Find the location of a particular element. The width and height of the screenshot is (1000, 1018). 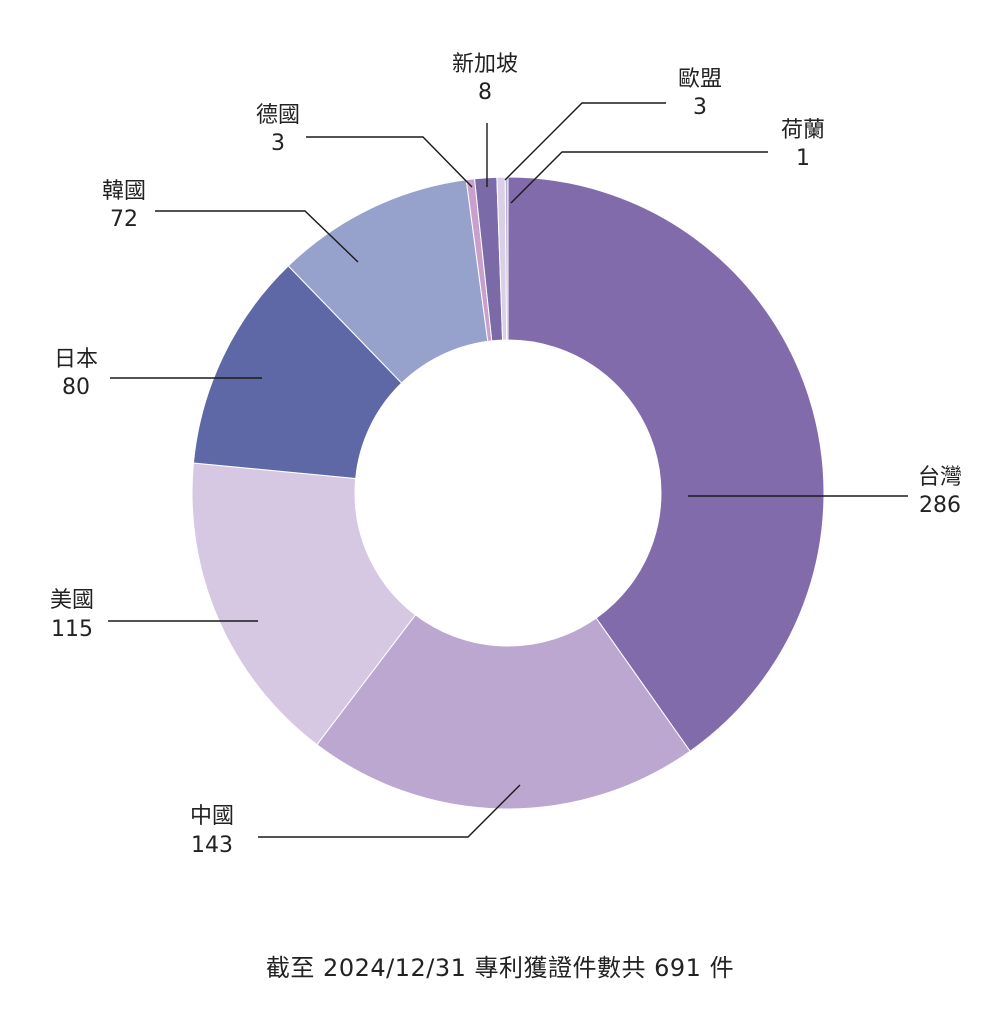

label-netherlands-name: 荷蘭 is located at coordinates (803, 130).